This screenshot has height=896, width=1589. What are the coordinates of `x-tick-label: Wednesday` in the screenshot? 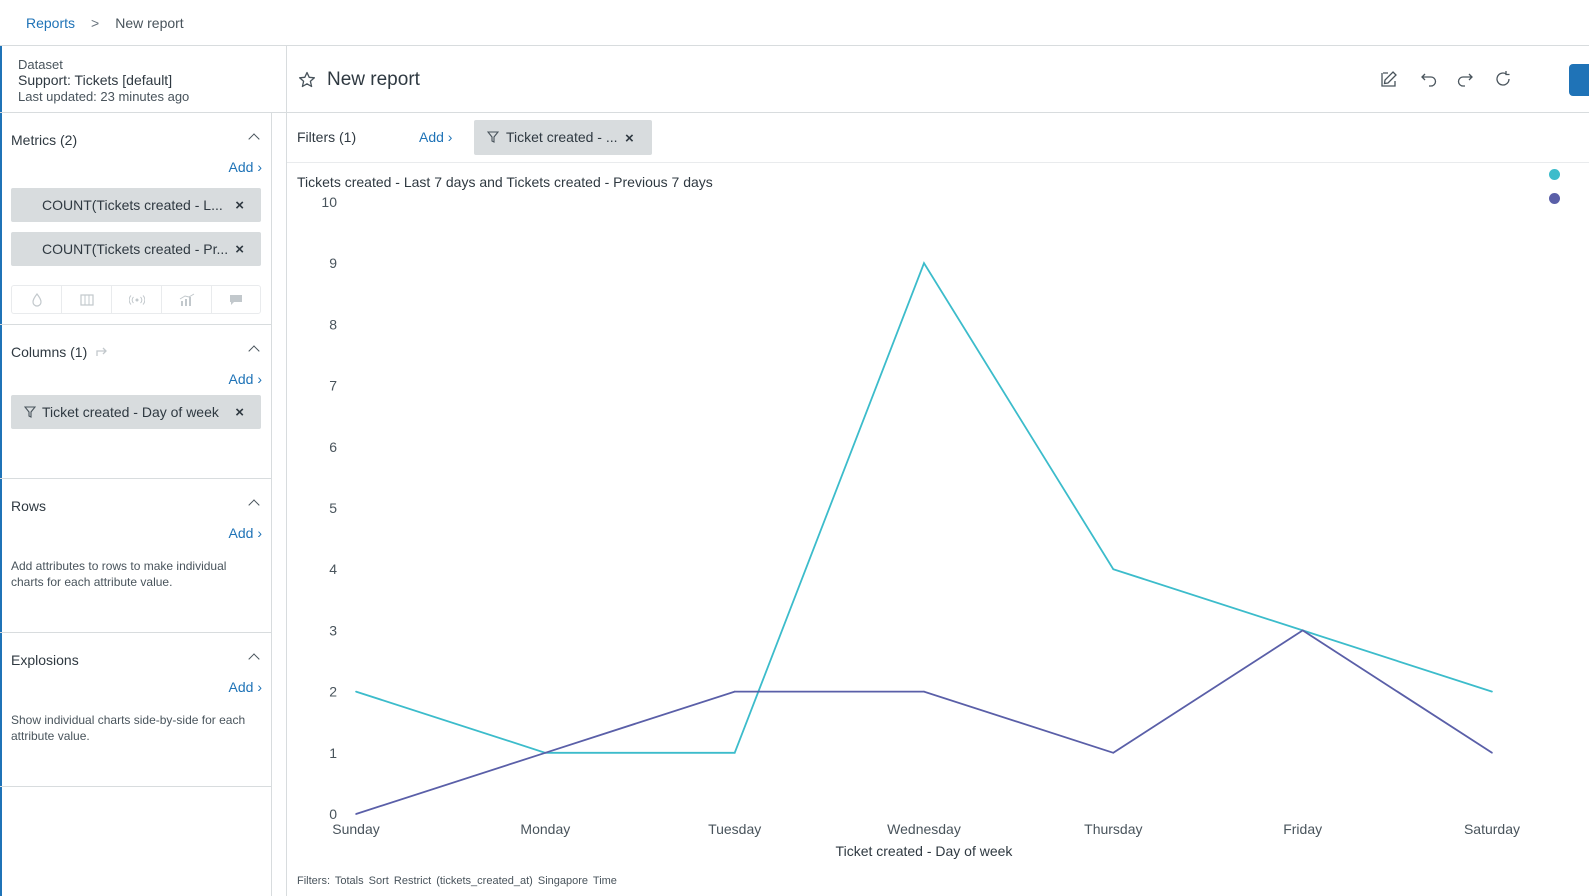 It's located at (924, 829).